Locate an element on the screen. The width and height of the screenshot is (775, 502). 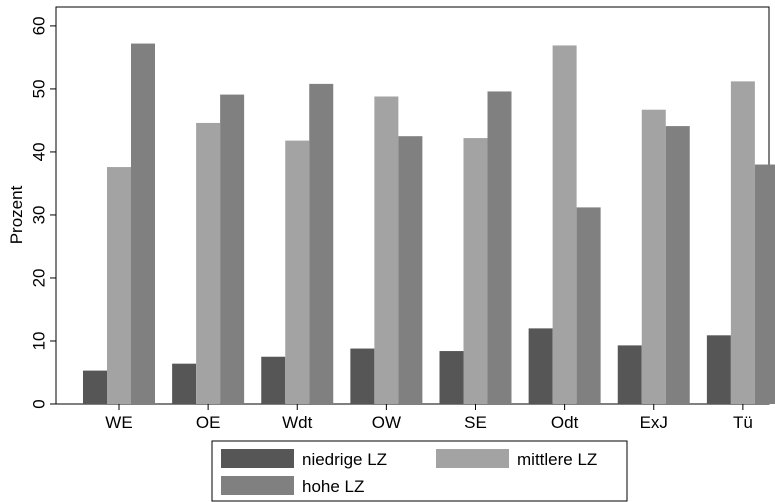
bar-niedrige-lz-OW is located at coordinates (362, 376).